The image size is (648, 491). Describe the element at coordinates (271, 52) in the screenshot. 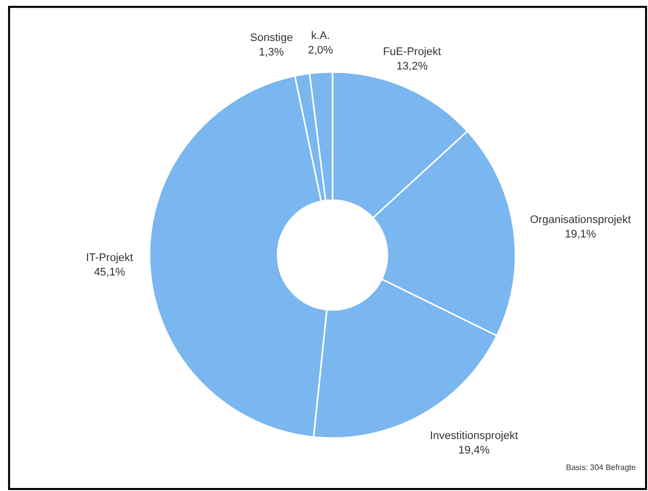

I see `data-label: 1,3%` at that location.